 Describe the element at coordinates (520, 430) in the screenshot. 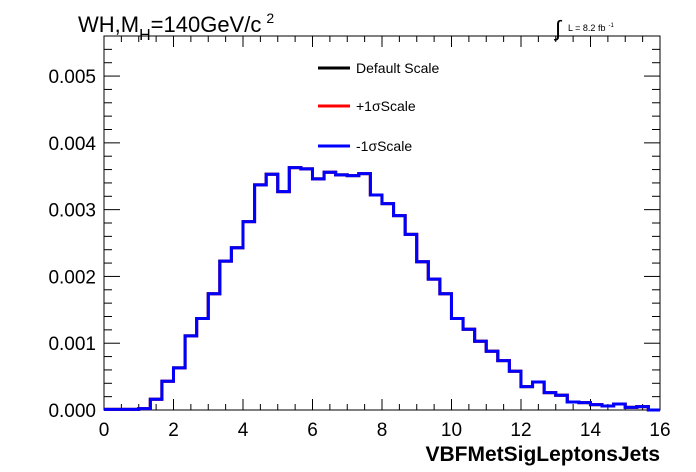

I see `x-tick-label: 12` at that location.